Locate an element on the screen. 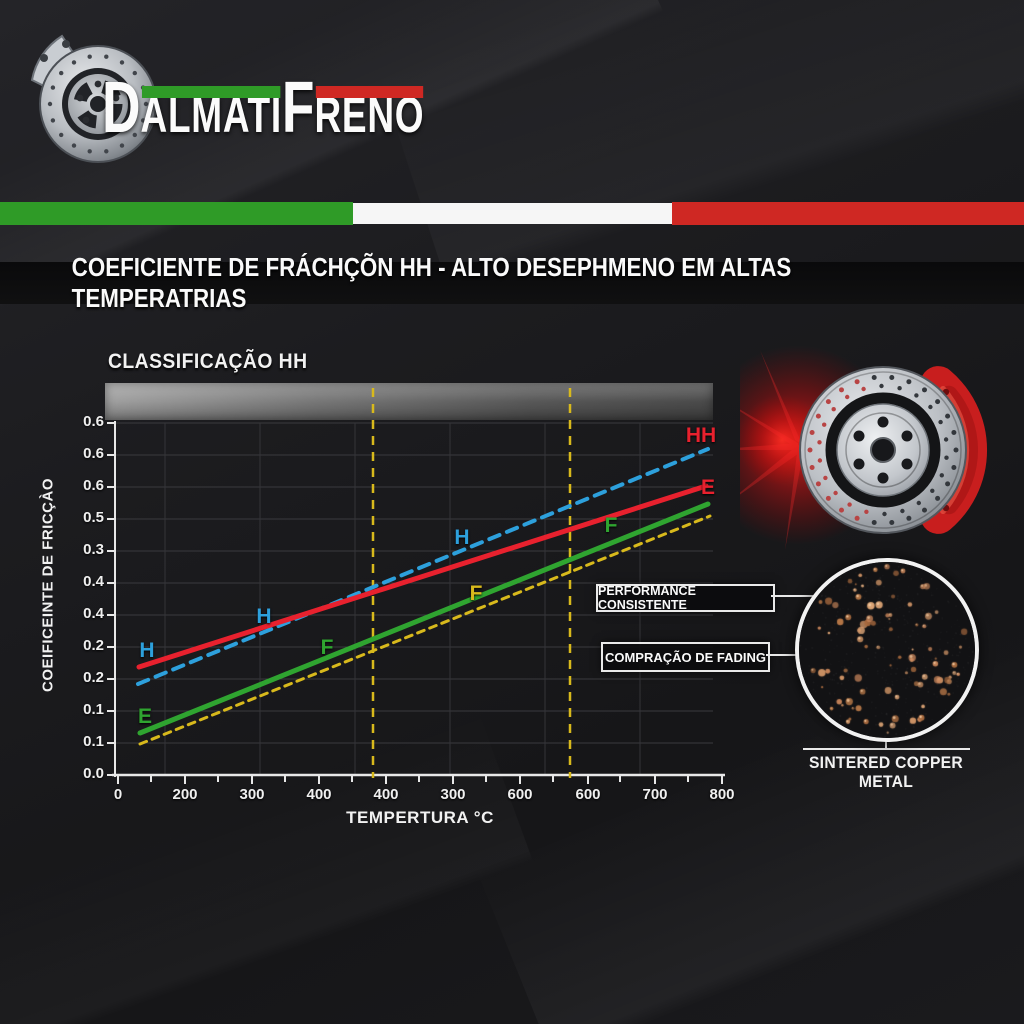 The width and height of the screenshot is (1024, 1024). chart-heading: CLASSIFICAÇÃO HH is located at coordinates (208, 361).